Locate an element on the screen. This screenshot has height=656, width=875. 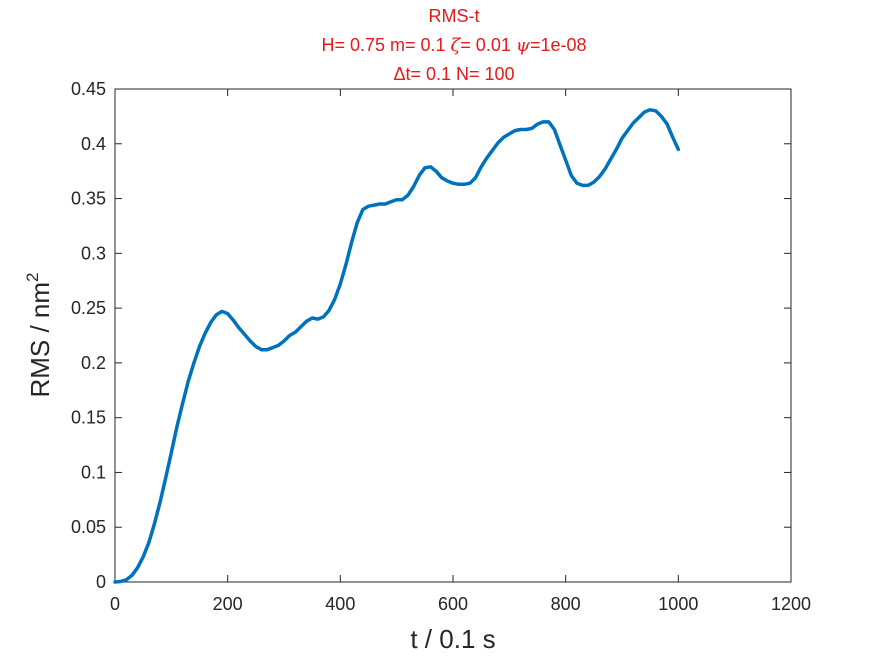
x-tick-label: 1200 is located at coordinates (791, 604).